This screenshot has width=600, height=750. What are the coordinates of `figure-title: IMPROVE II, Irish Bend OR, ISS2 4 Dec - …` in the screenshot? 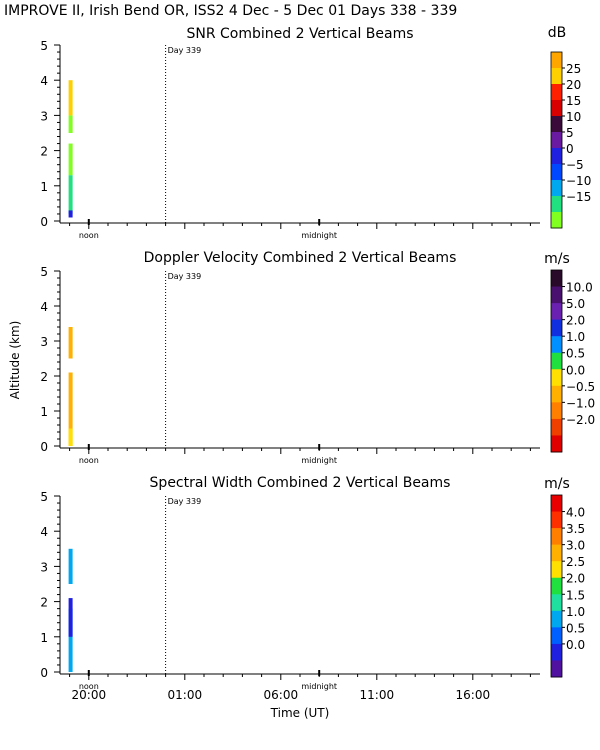 It's located at (230, 11).